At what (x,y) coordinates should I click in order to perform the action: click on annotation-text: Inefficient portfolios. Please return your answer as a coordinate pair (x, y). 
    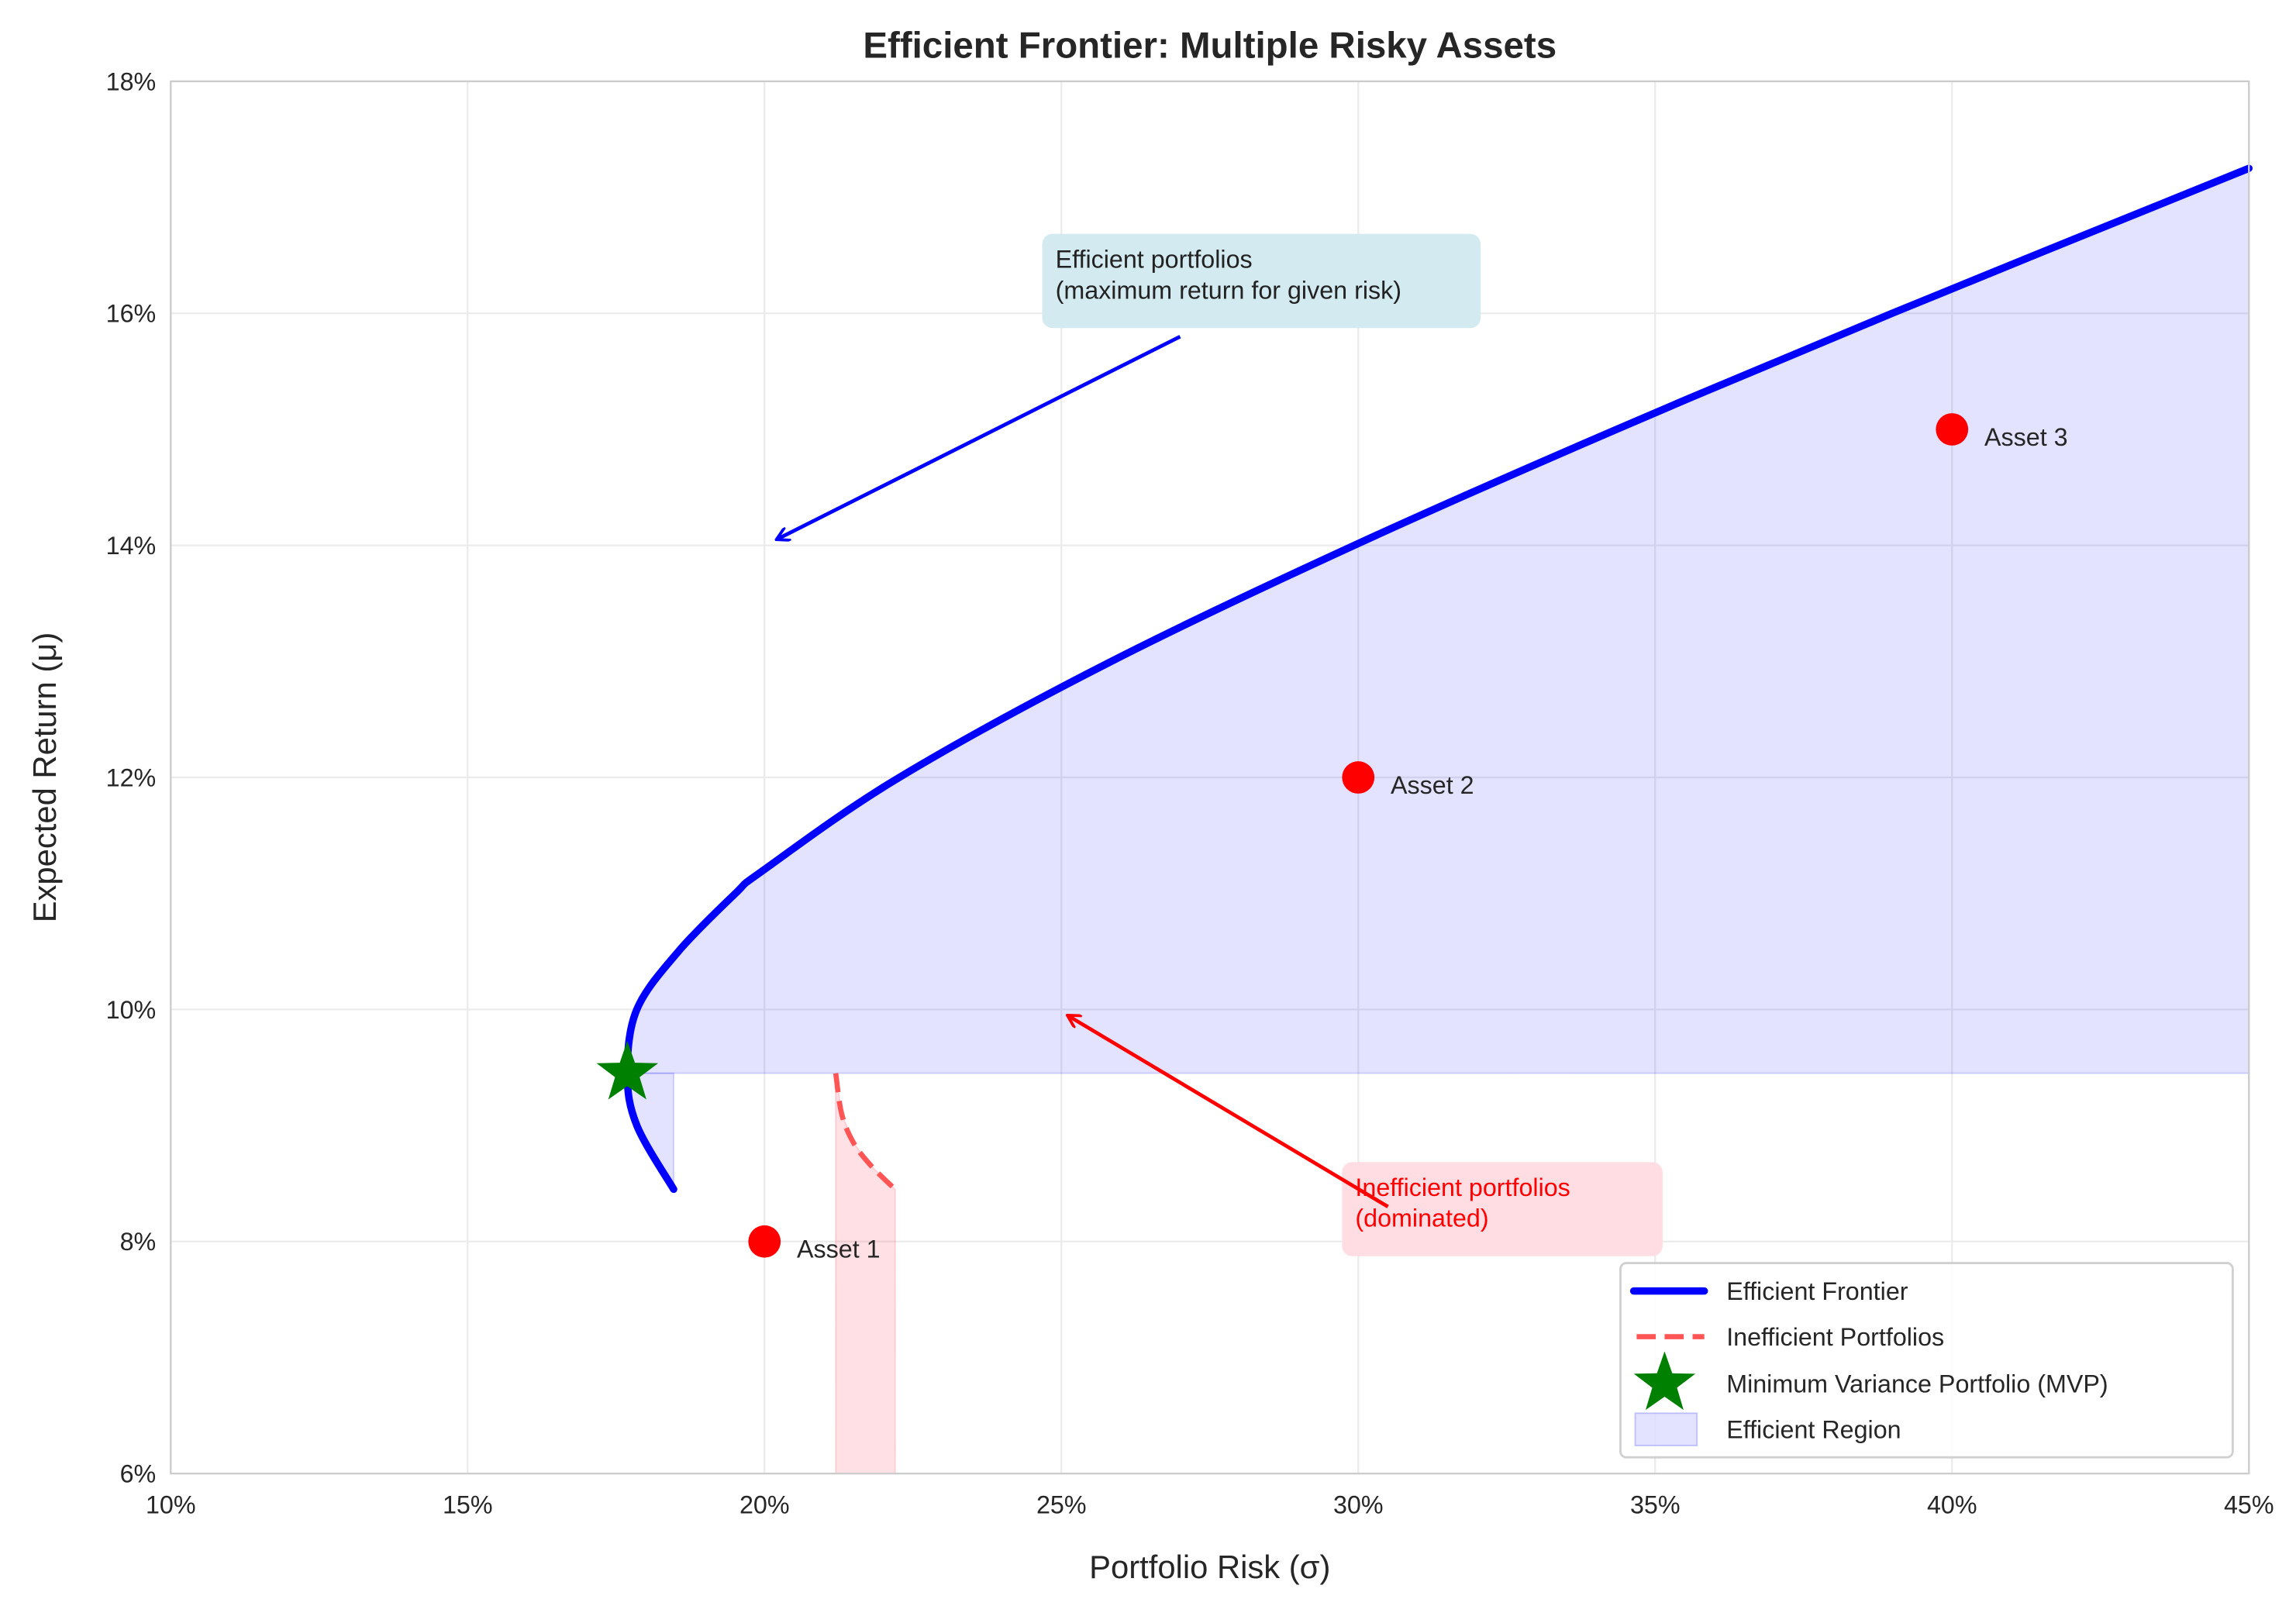
    Looking at the image, I should click on (1462, 1187).